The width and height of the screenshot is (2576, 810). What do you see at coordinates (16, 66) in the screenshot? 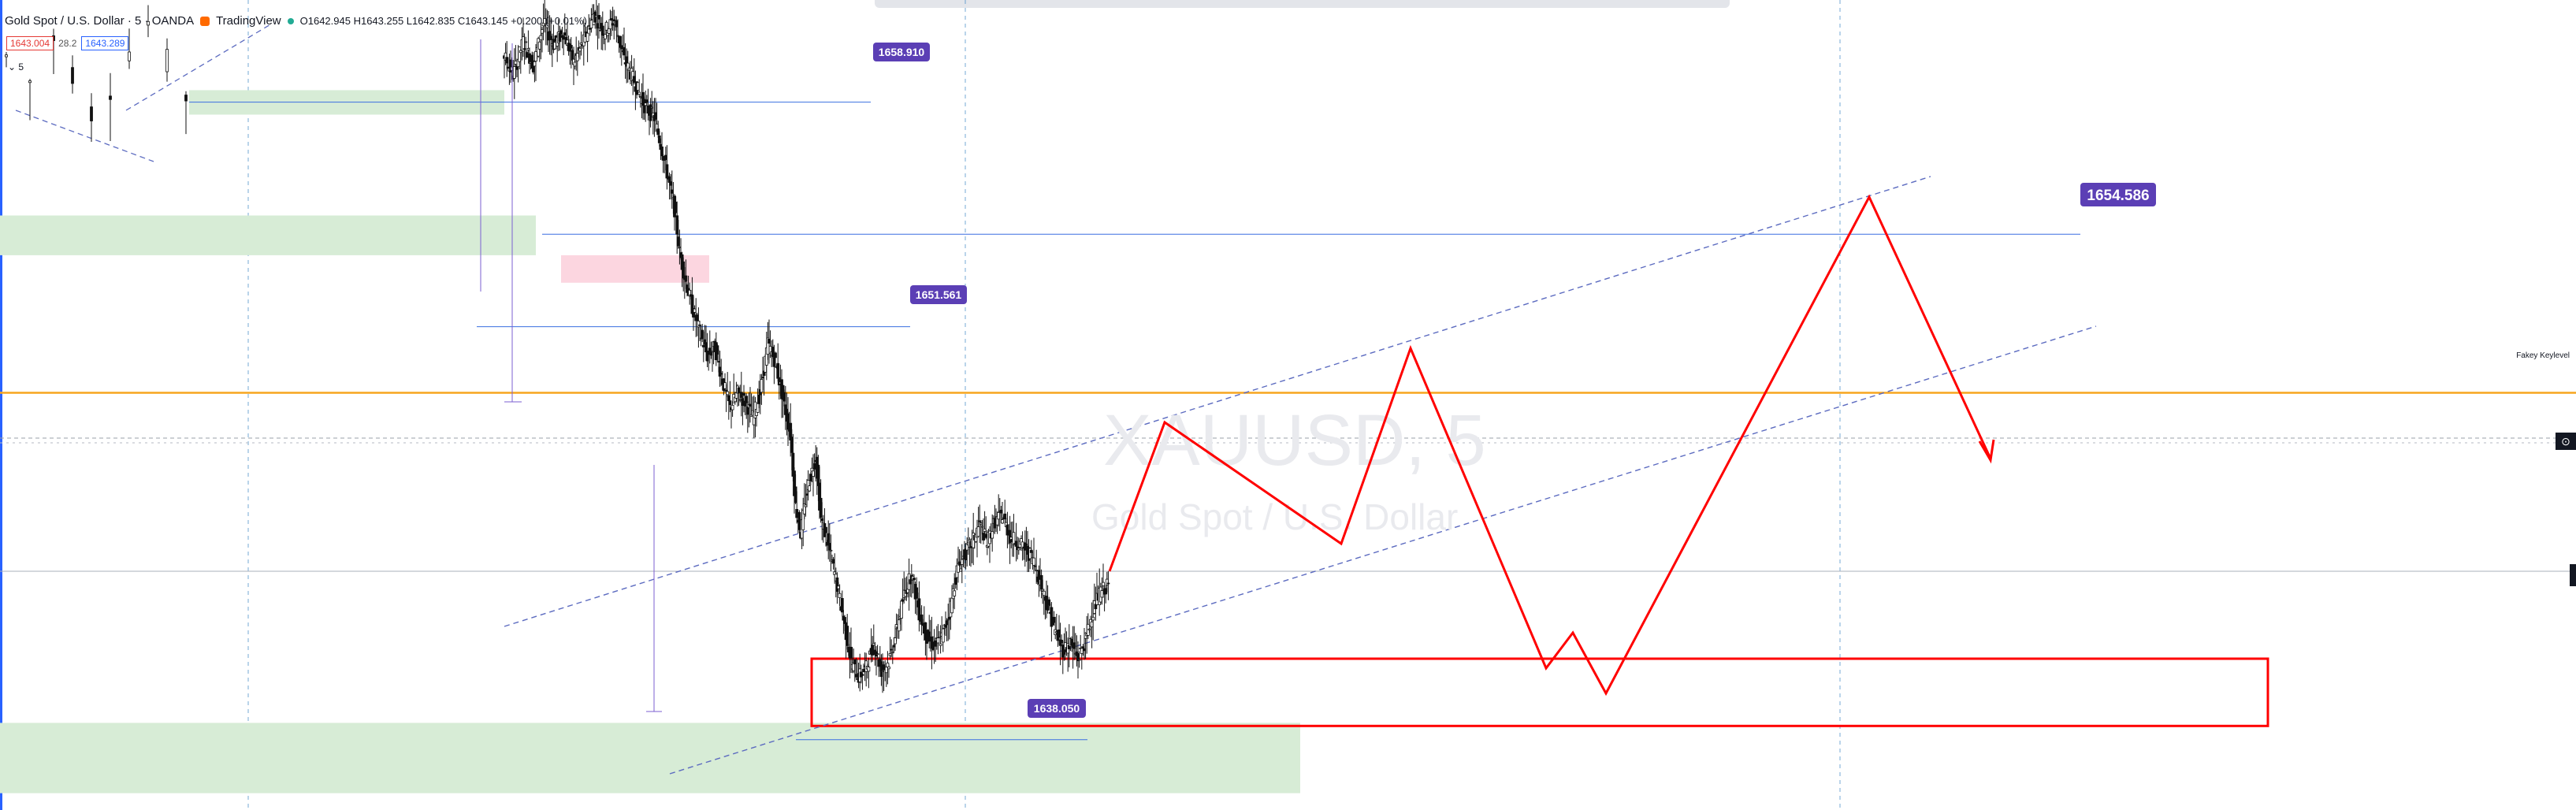
I see `collapse-toggle: ⌄ 5` at bounding box center [16, 66].